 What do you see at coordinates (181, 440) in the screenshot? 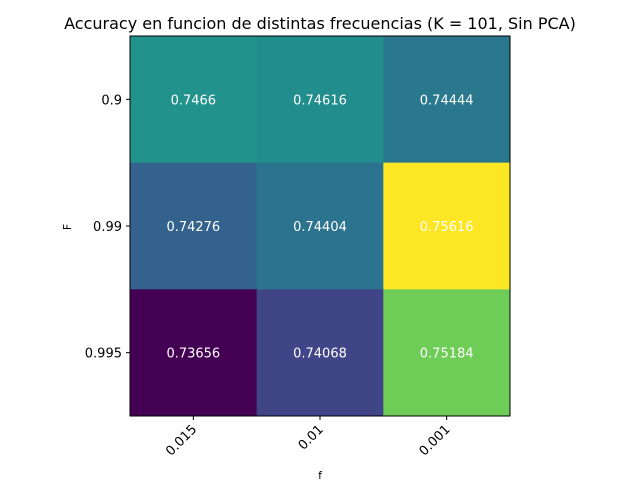
I see `x-tick-label: 0.015` at bounding box center [181, 440].